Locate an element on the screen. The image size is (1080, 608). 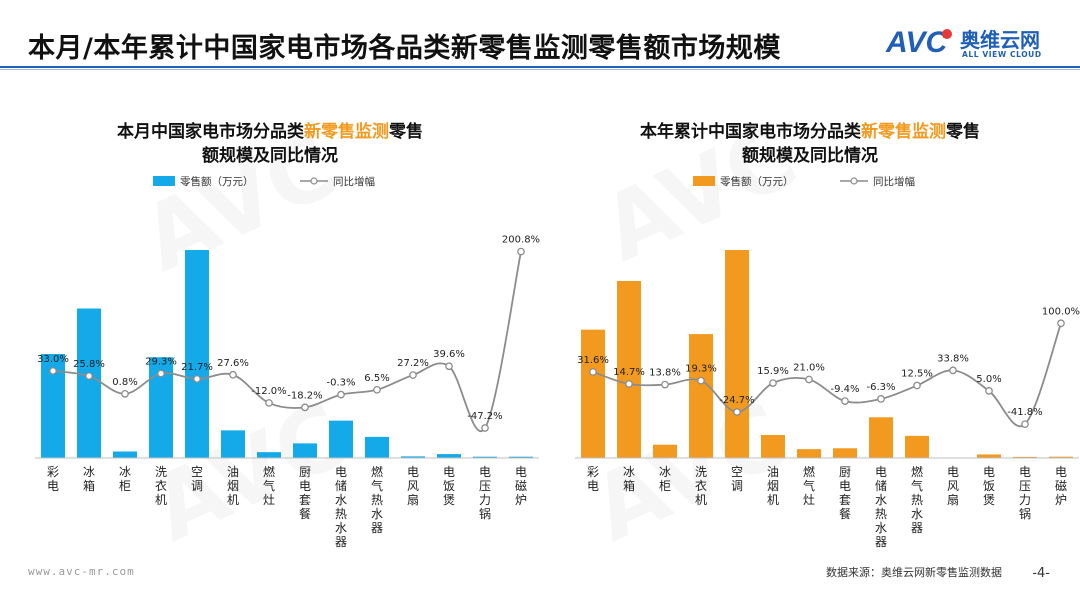
yoy-data-label: 5.0% is located at coordinates (988, 379).